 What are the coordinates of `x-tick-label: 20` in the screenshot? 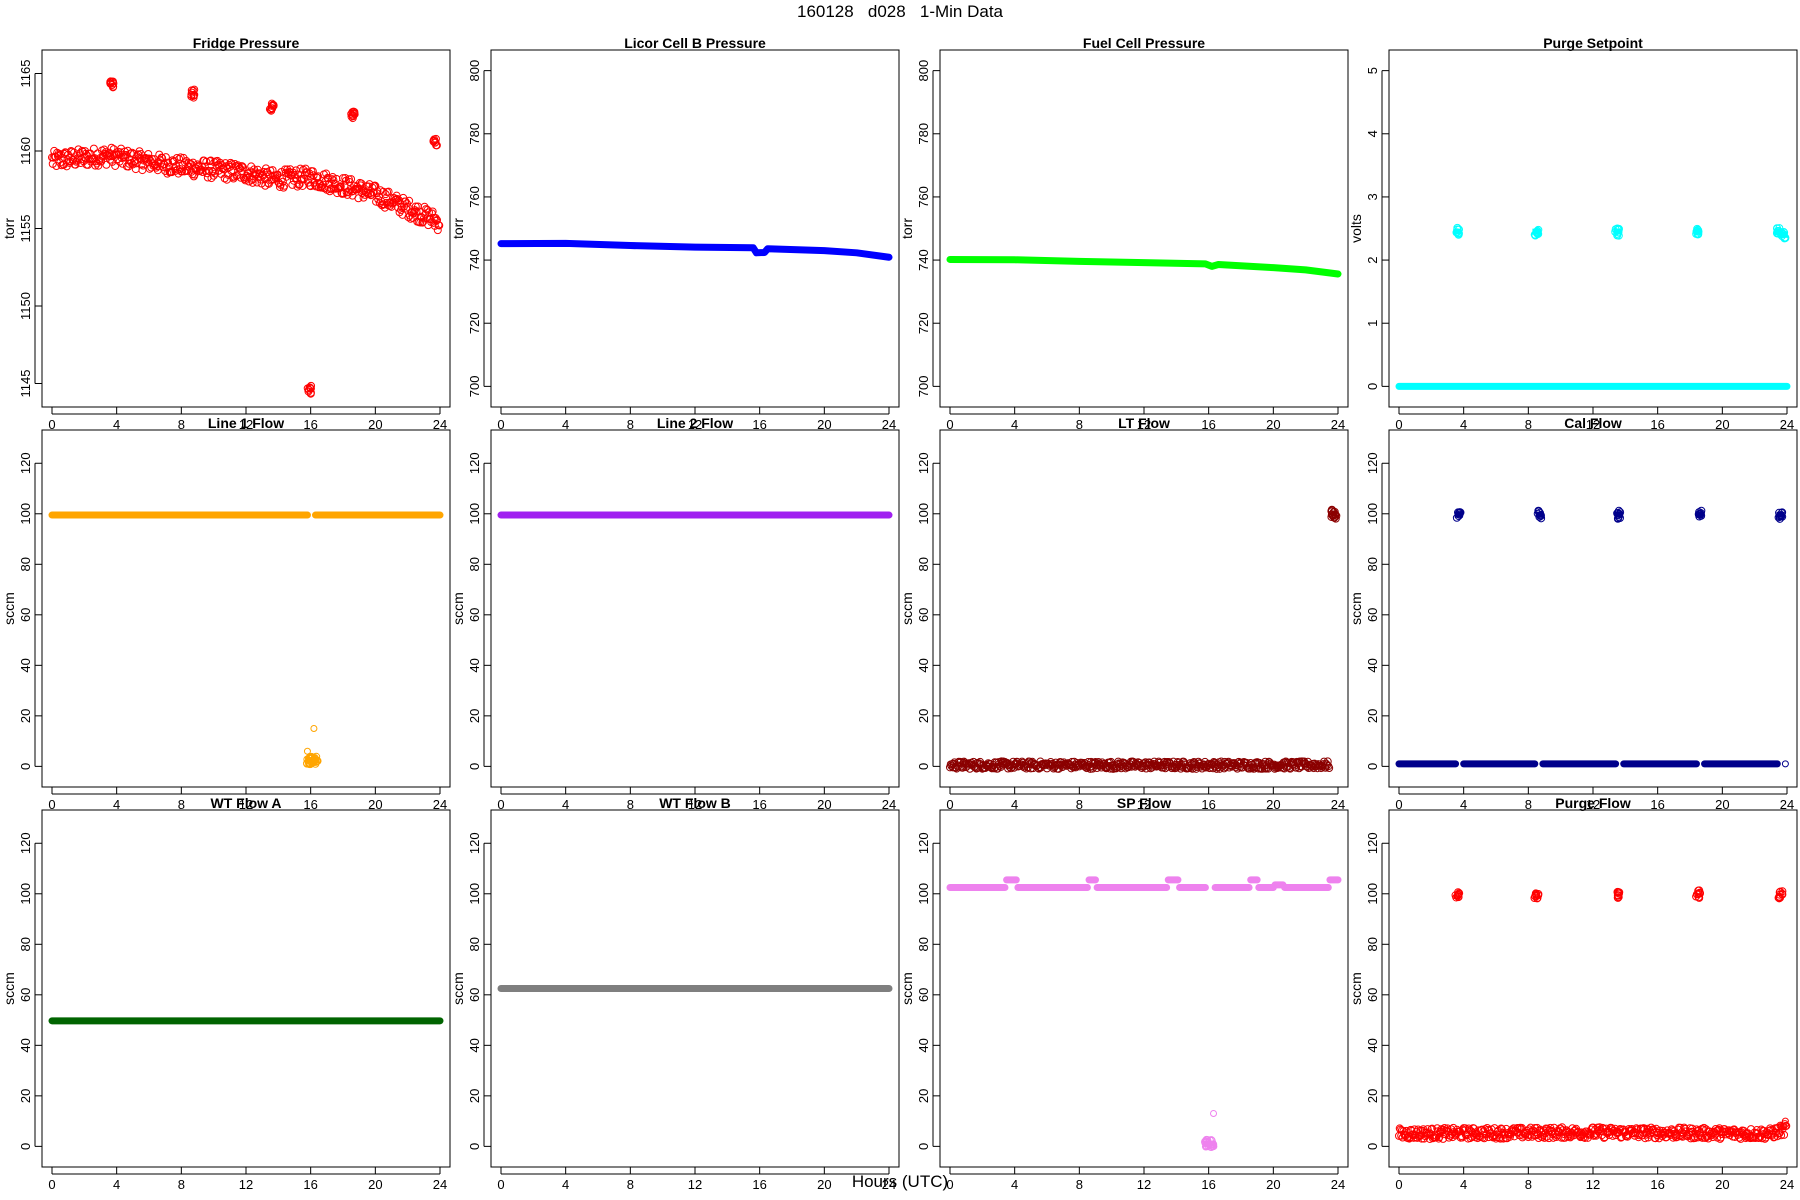 It's located at (824, 1184).